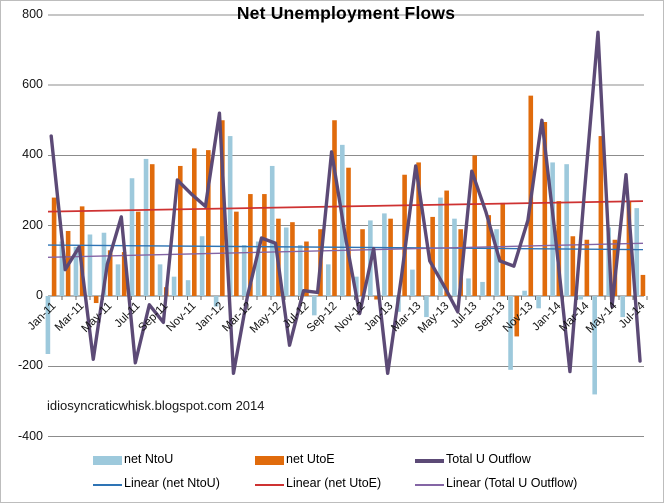 Image resolution: width=664 pixels, height=503 pixels. What do you see at coordinates (32, 84) in the screenshot?
I see `y-axis-tick-label: 600` at bounding box center [32, 84].